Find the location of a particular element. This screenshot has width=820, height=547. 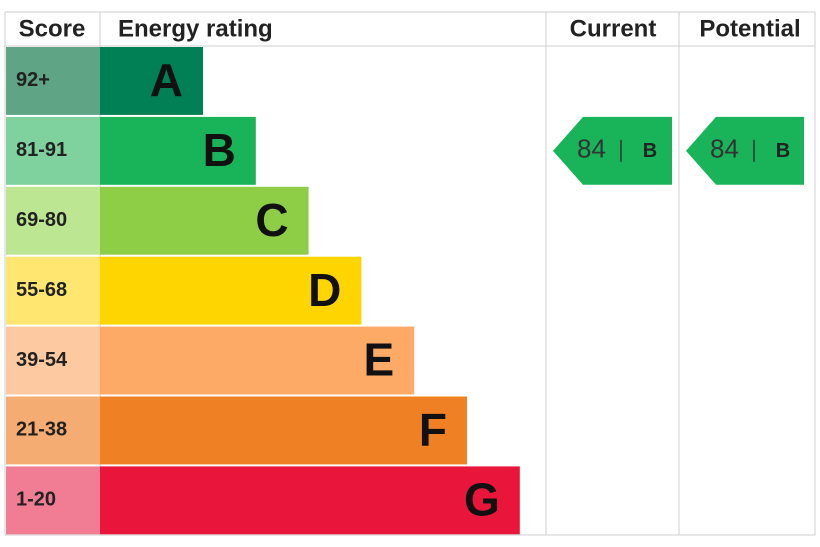

score-range: 55-68 is located at coordinates (41, 290).